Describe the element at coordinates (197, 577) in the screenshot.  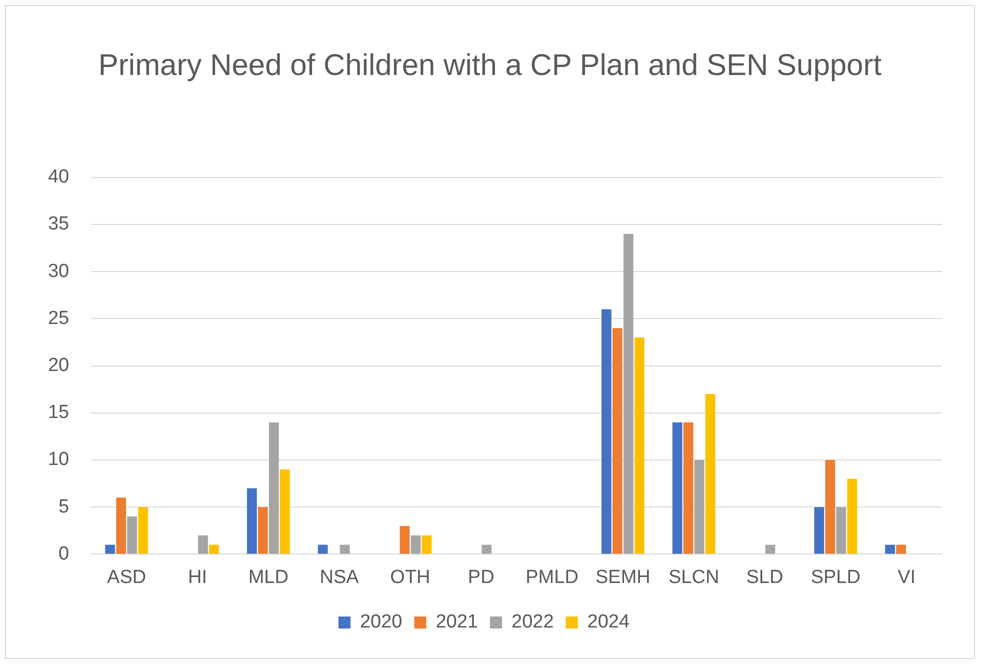
I see `x-tick-label: HI` at that location.